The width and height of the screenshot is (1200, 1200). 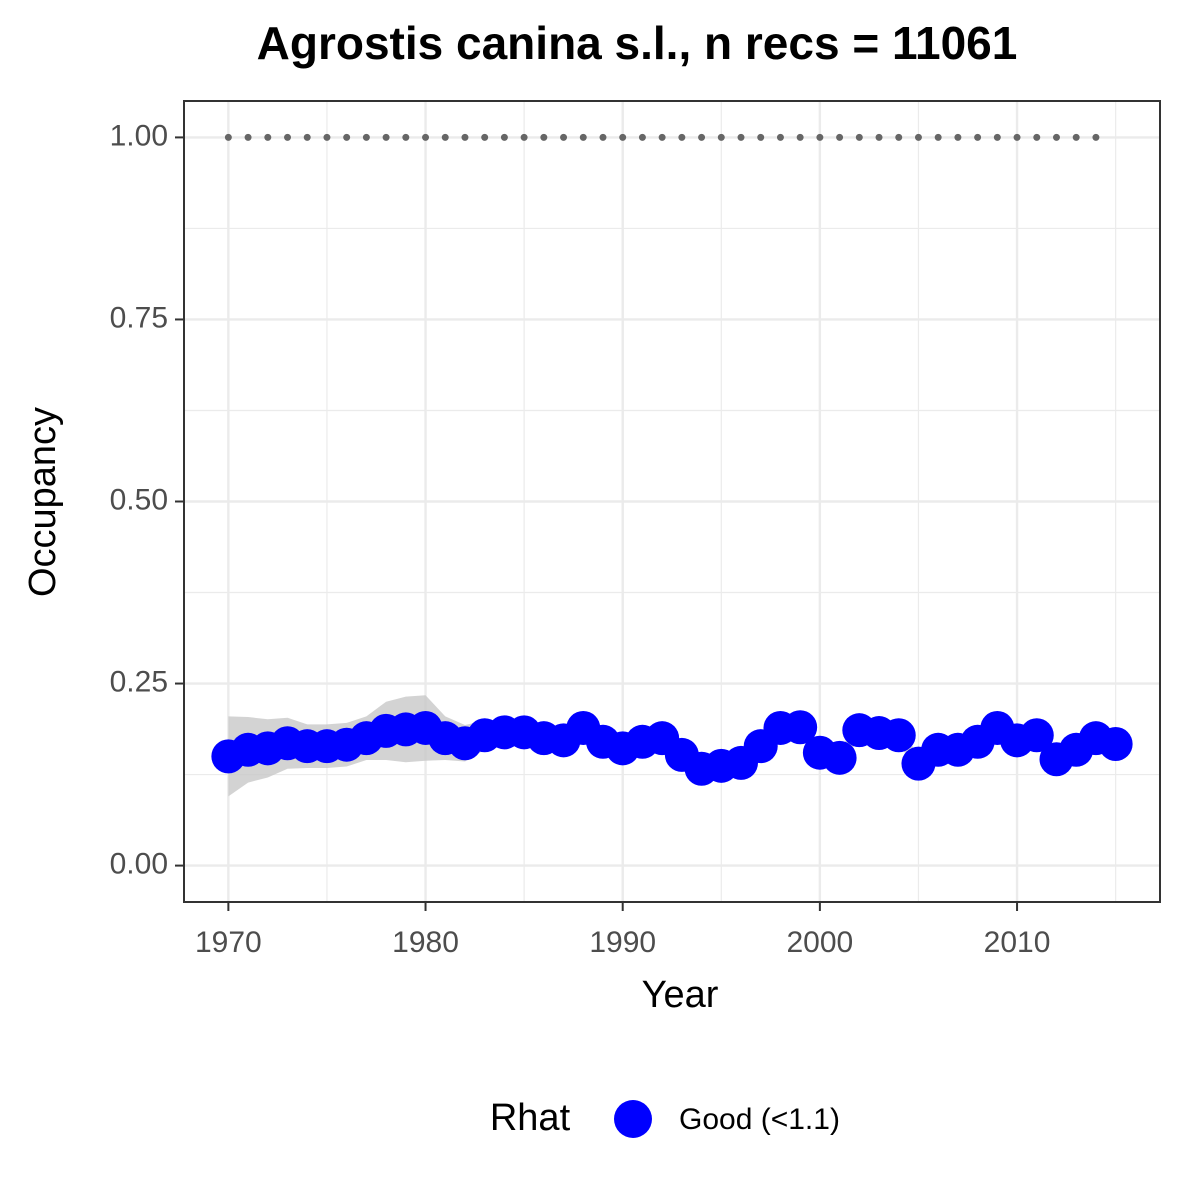 I want to click on y-tick-label: 0.25, so click(x=139, y=681).